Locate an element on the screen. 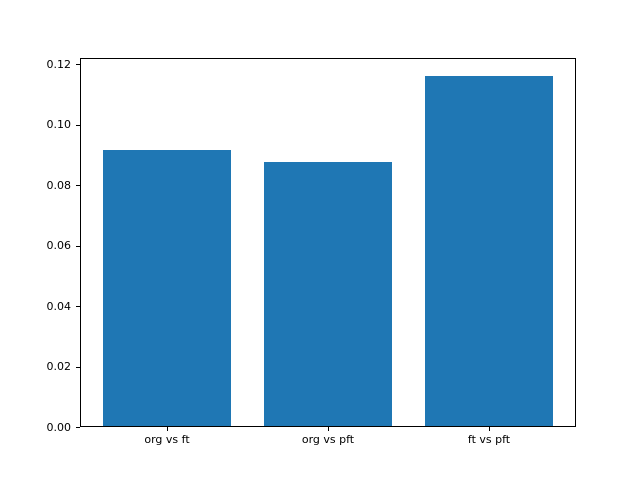 This screenshot has height=480, width=640. bar-ft-vs-pft is located at coordinates (489, 251).